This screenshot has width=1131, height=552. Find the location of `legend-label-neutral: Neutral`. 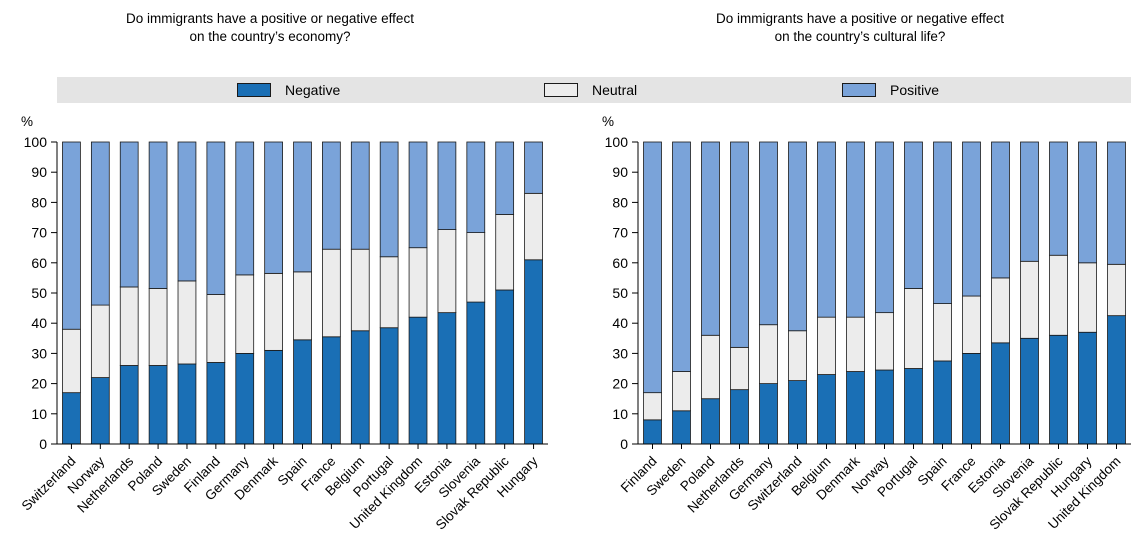

legend-label-neutral: Neutral is located at coordinates (615, 90).